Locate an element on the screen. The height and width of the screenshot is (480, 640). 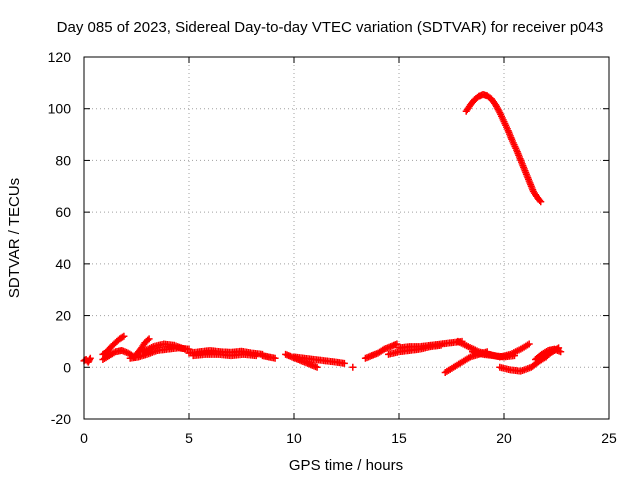
x-tick-label: 25 is located at coordinates (609, 438).